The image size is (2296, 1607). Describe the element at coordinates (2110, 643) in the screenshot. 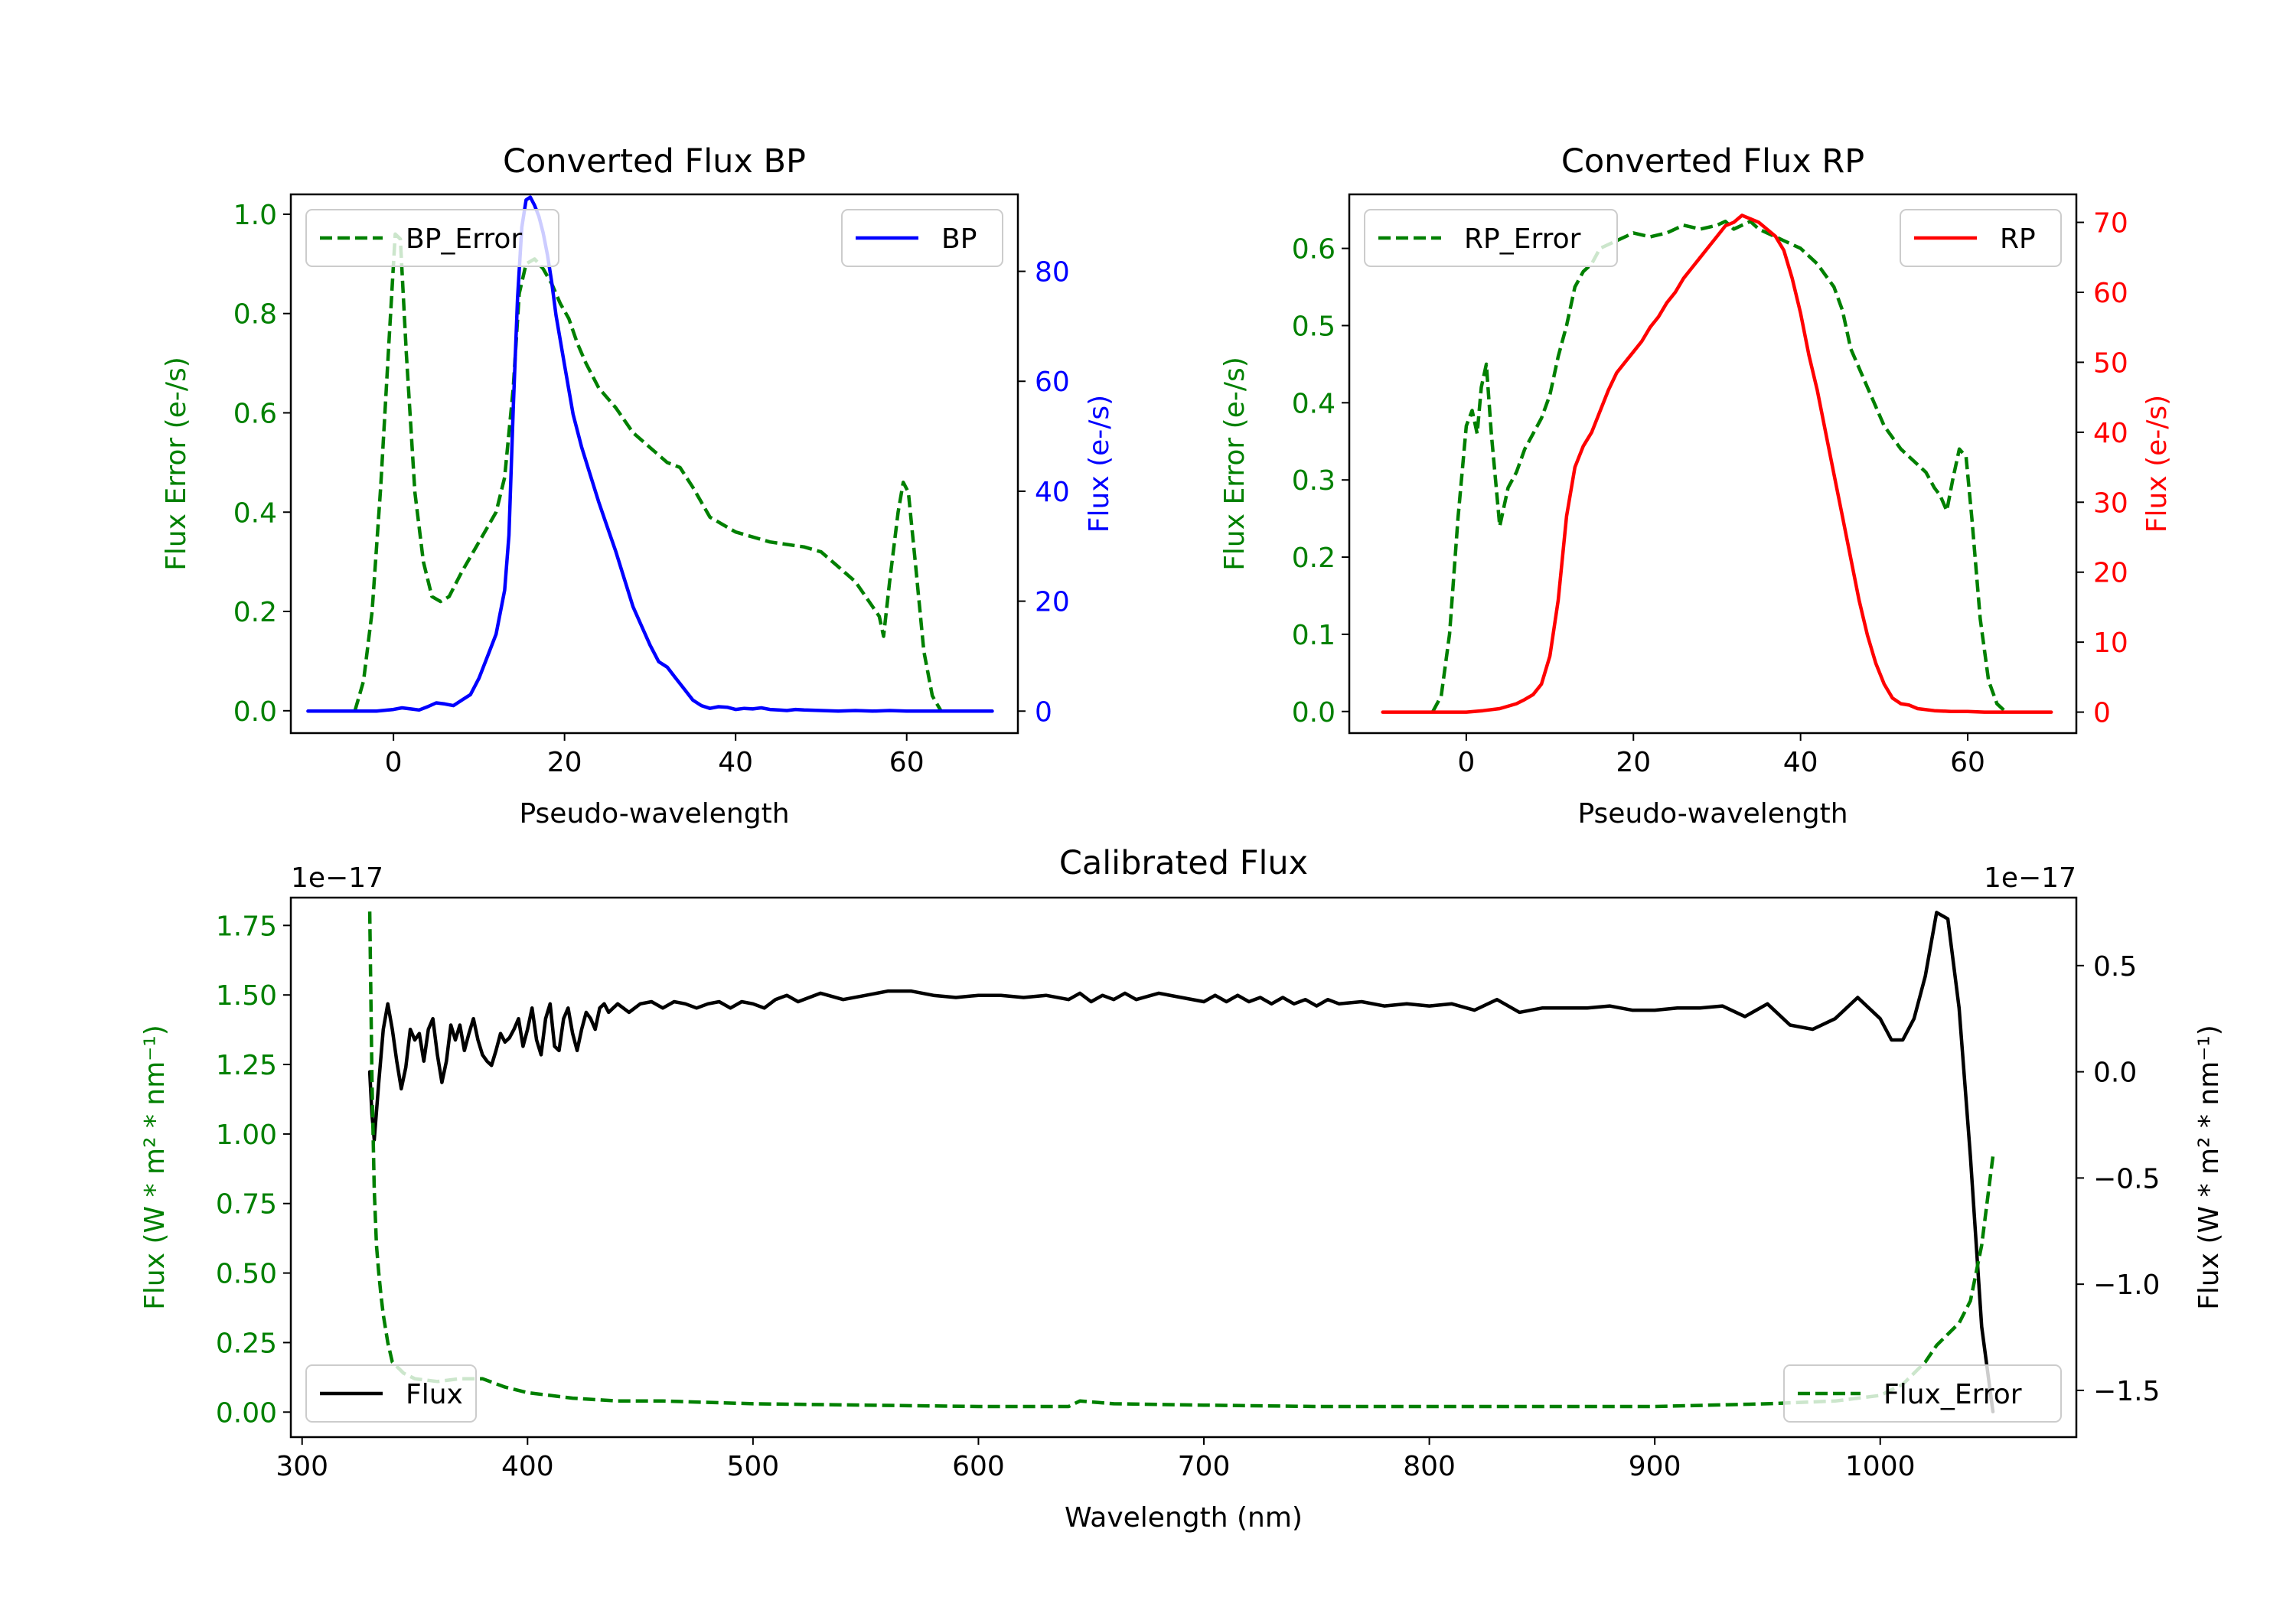

I see `right-y-tick-label: 10` at that location.